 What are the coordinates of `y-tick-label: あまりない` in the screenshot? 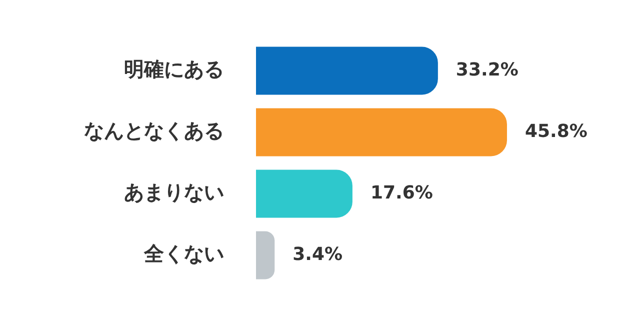 It's located at (174, 192).